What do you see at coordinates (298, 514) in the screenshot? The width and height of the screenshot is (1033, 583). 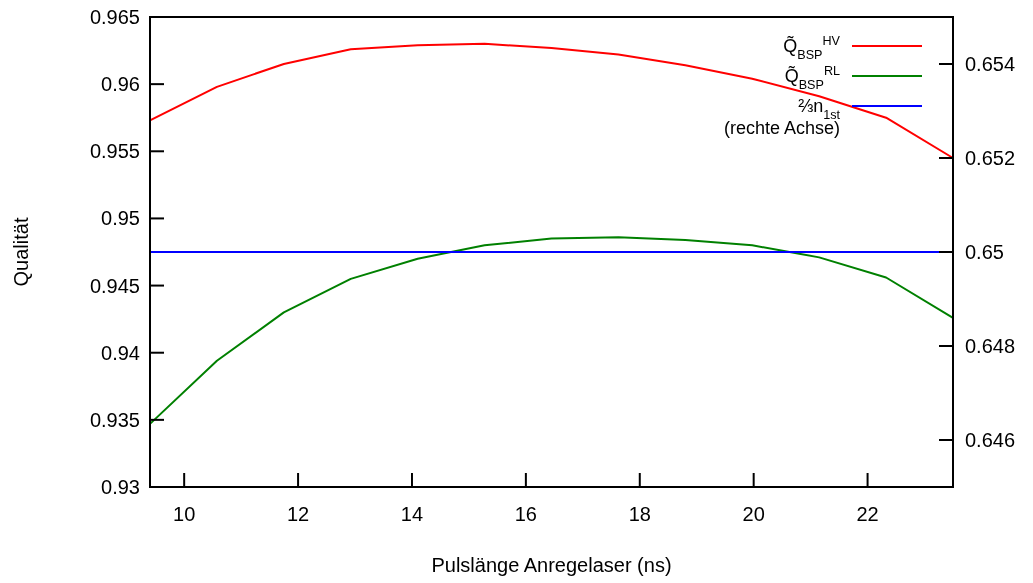 I see `x-tick-label: 12` at bounding box center [298, 514].